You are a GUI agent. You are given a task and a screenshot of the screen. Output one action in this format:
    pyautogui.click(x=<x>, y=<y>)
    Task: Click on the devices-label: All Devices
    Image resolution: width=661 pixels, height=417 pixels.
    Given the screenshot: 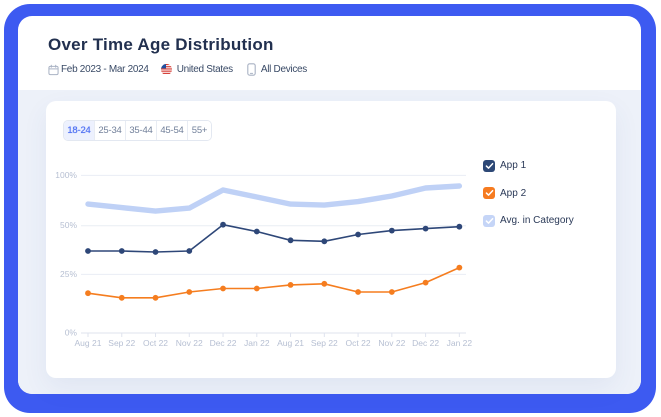 What is the action you would take?
    pyautogui.click(x=284, y=69)
    